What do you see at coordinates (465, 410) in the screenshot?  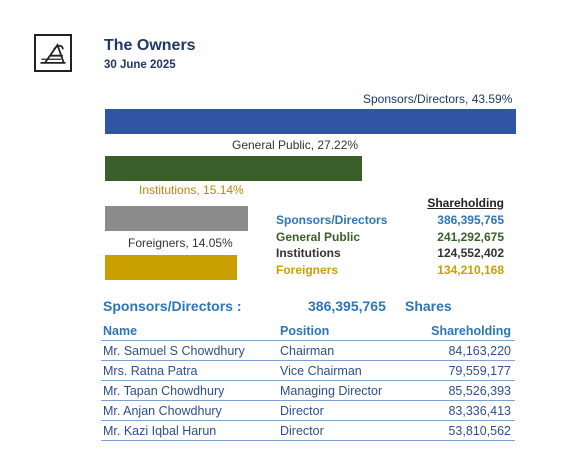 I see `director-shareholding: 83,336,413` at bounding box center [465, 410].